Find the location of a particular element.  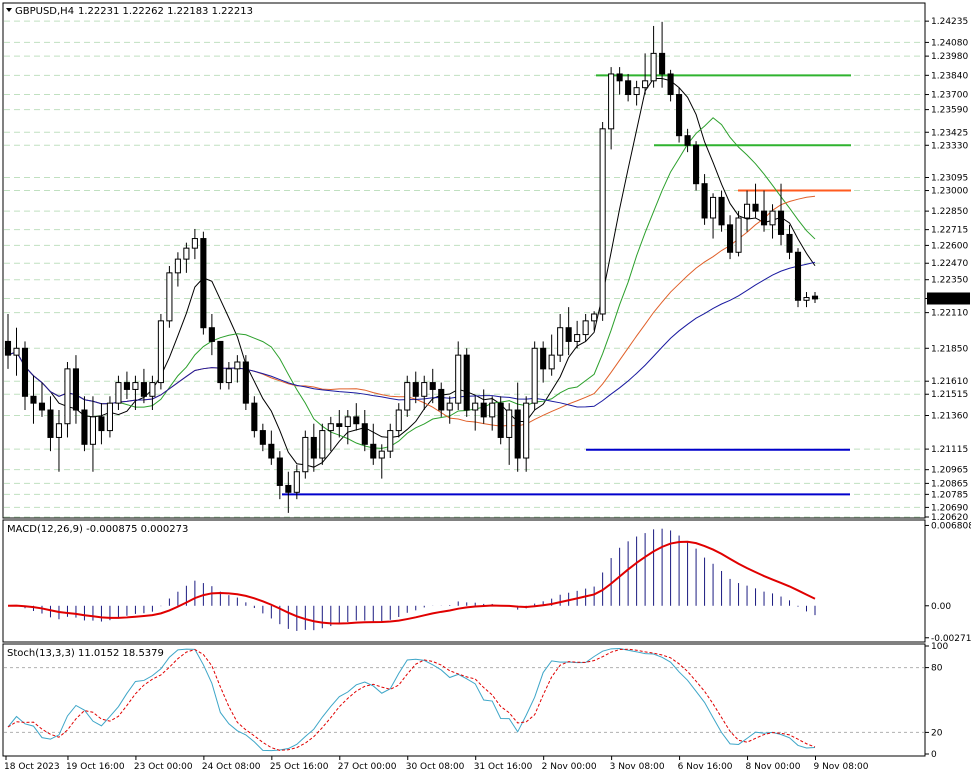

time-label: 6 Nov 16:00 is located at coordinates (705, 767).